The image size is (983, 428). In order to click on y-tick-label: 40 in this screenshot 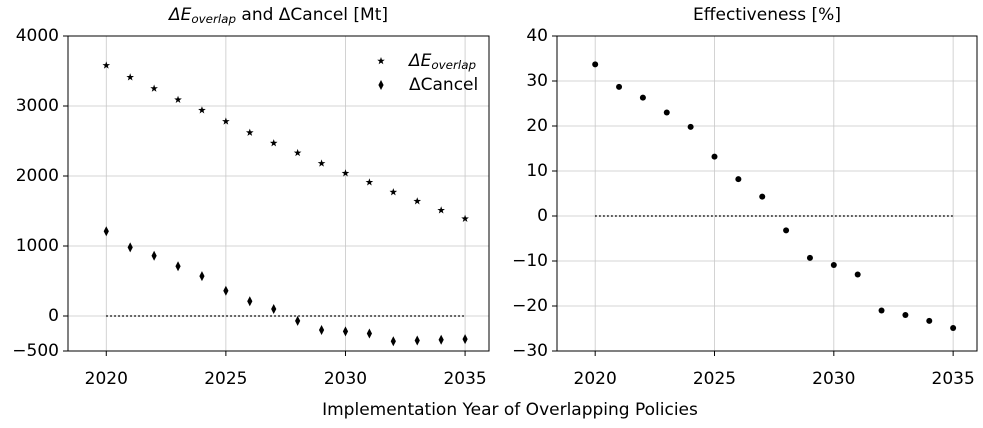, I will do `click(537, 36)`.